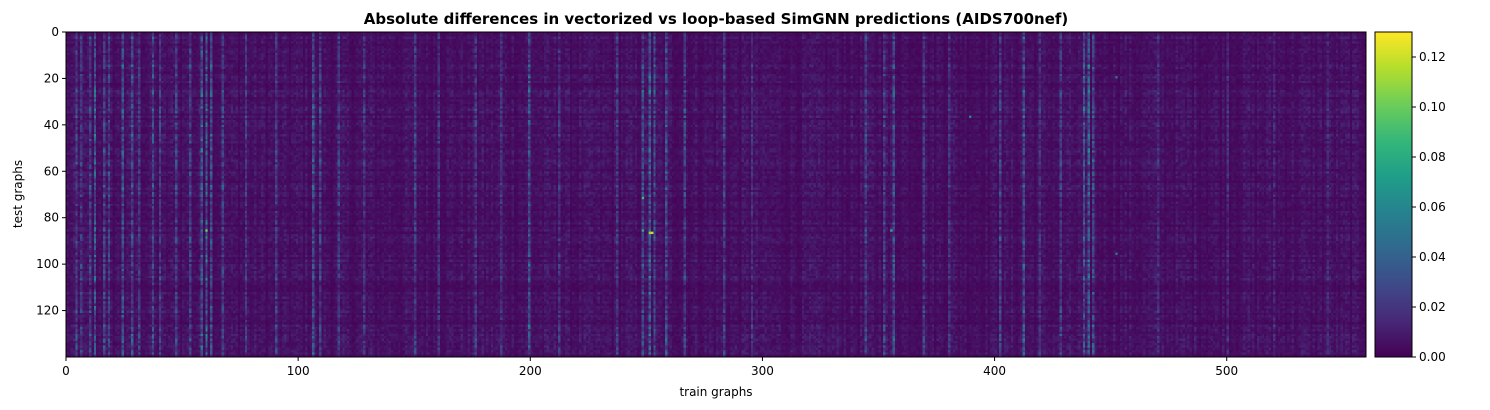 The height and width of the screenshot is (410, 1490). I want to click on x-tick-label: 400, so click(994, 371).